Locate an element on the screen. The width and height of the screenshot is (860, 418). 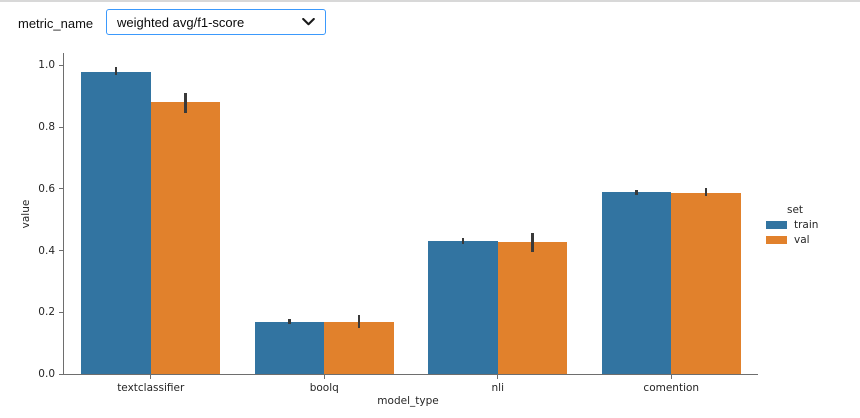
y-tick-label: 0.0 is located at coordinates (46, 374).